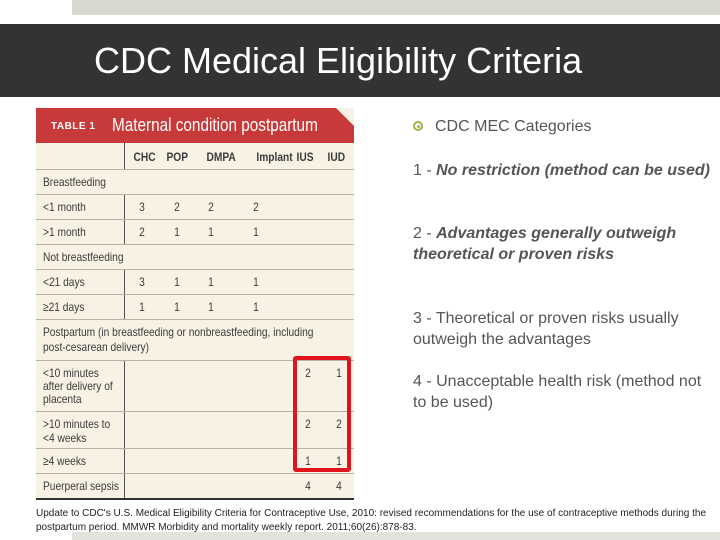  I want to click on col-header: IUD, so click(336, 157).